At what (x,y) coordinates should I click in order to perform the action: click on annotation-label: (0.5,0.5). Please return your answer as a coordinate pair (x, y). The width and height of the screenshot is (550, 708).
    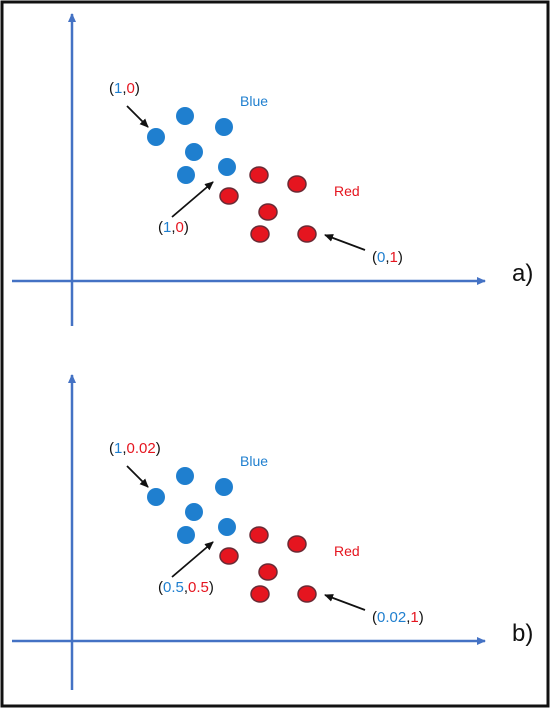
    Looking at the image, I should click on (186, 587).